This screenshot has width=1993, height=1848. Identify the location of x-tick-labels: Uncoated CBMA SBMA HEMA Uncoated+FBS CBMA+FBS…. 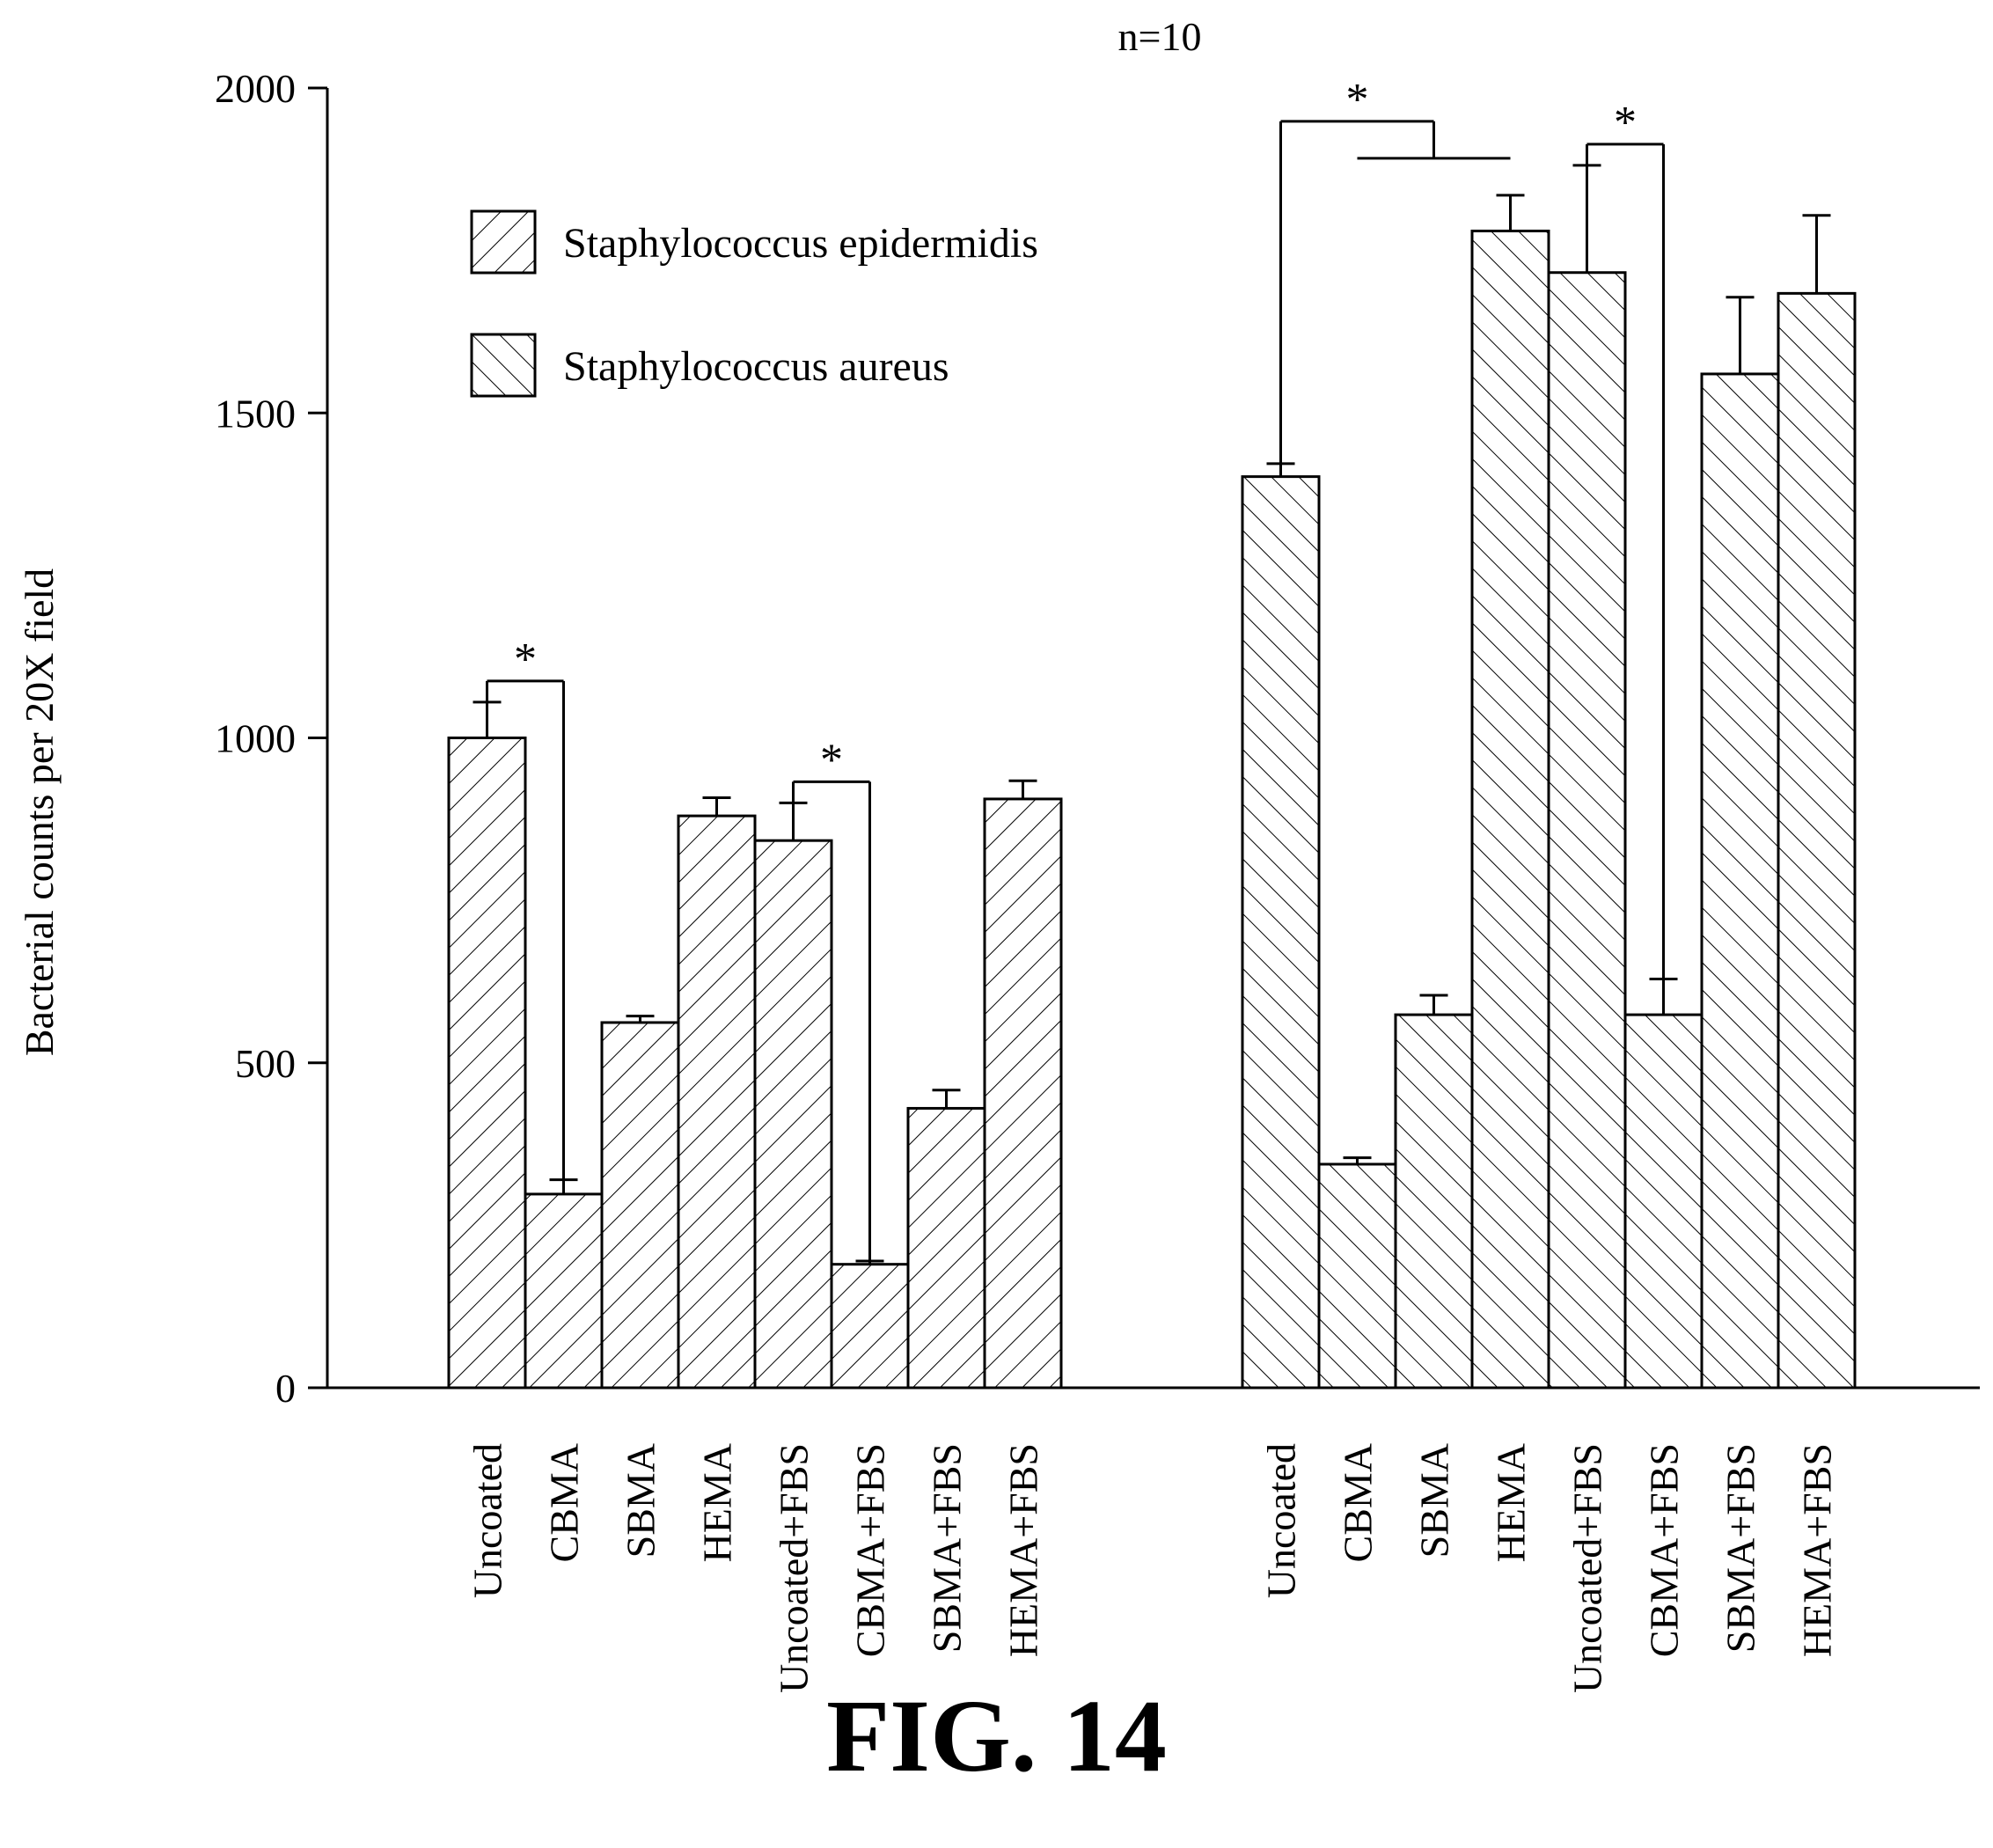
(1152, 1568).